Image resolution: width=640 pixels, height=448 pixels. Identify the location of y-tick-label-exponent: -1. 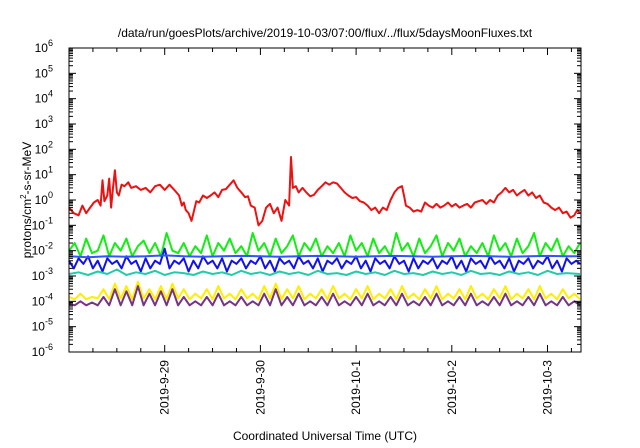
(49, 220).